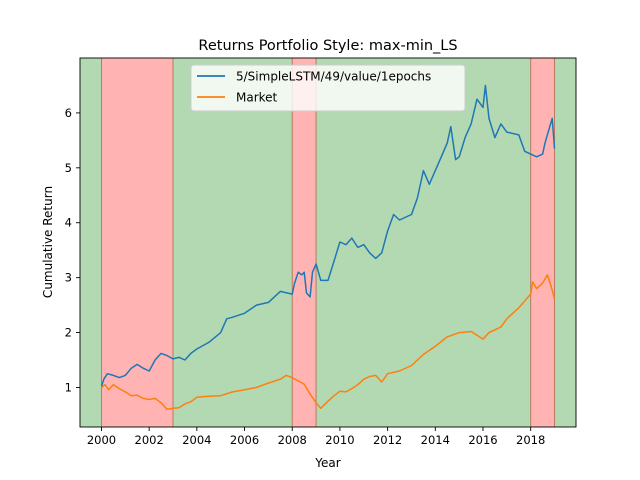 The height and width of the screenshot is (480, 640). What do you see at coordinates (387, 440) in the screenshot?
I see `x-tick-label: 2012` at bounding box center [387, 440].